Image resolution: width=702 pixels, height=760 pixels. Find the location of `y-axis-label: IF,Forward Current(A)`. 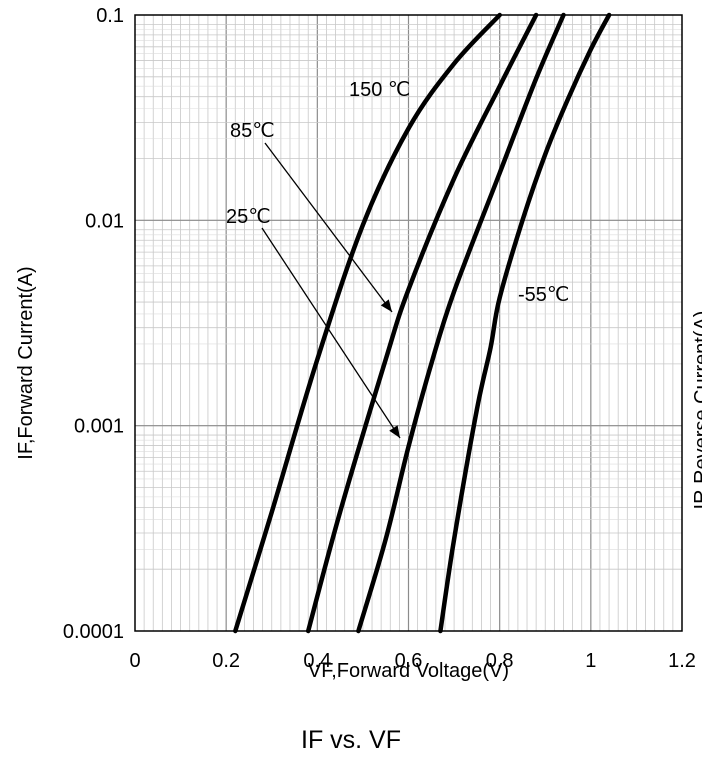

y-axis-label: IF,Forward Current(A) is located at coordinates (26, 362).